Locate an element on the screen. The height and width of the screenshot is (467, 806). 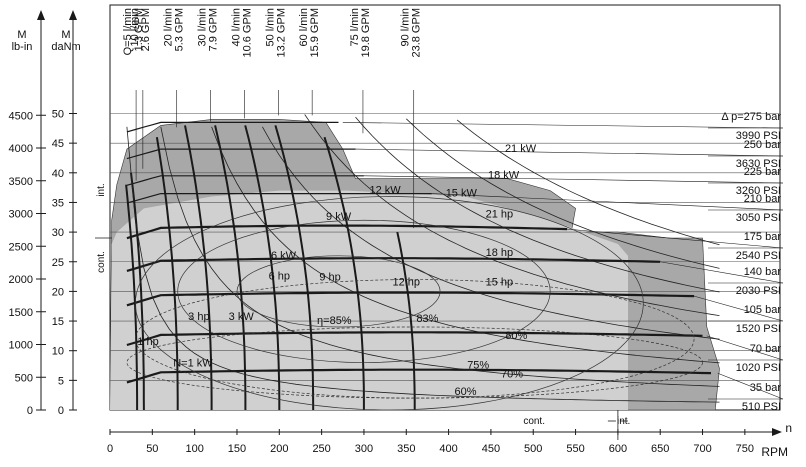
lbin-tick-label-8: 500 is located at coordinates (24, 378).